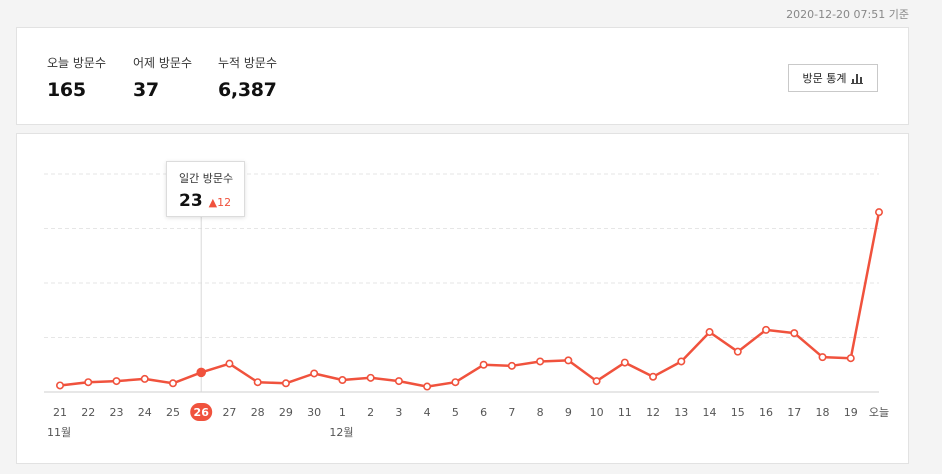 This screenshot has height=474, width=942. I want to click on x-tick-label: 26, so click(202, 412).